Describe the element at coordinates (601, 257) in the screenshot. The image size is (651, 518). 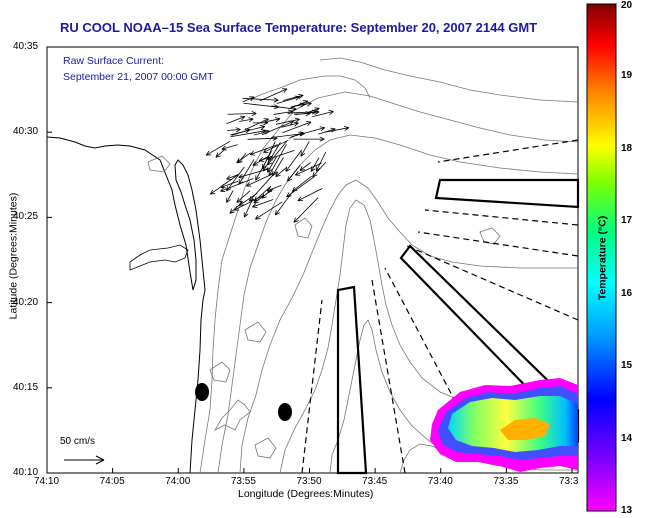
I see `colorbar` at that location.